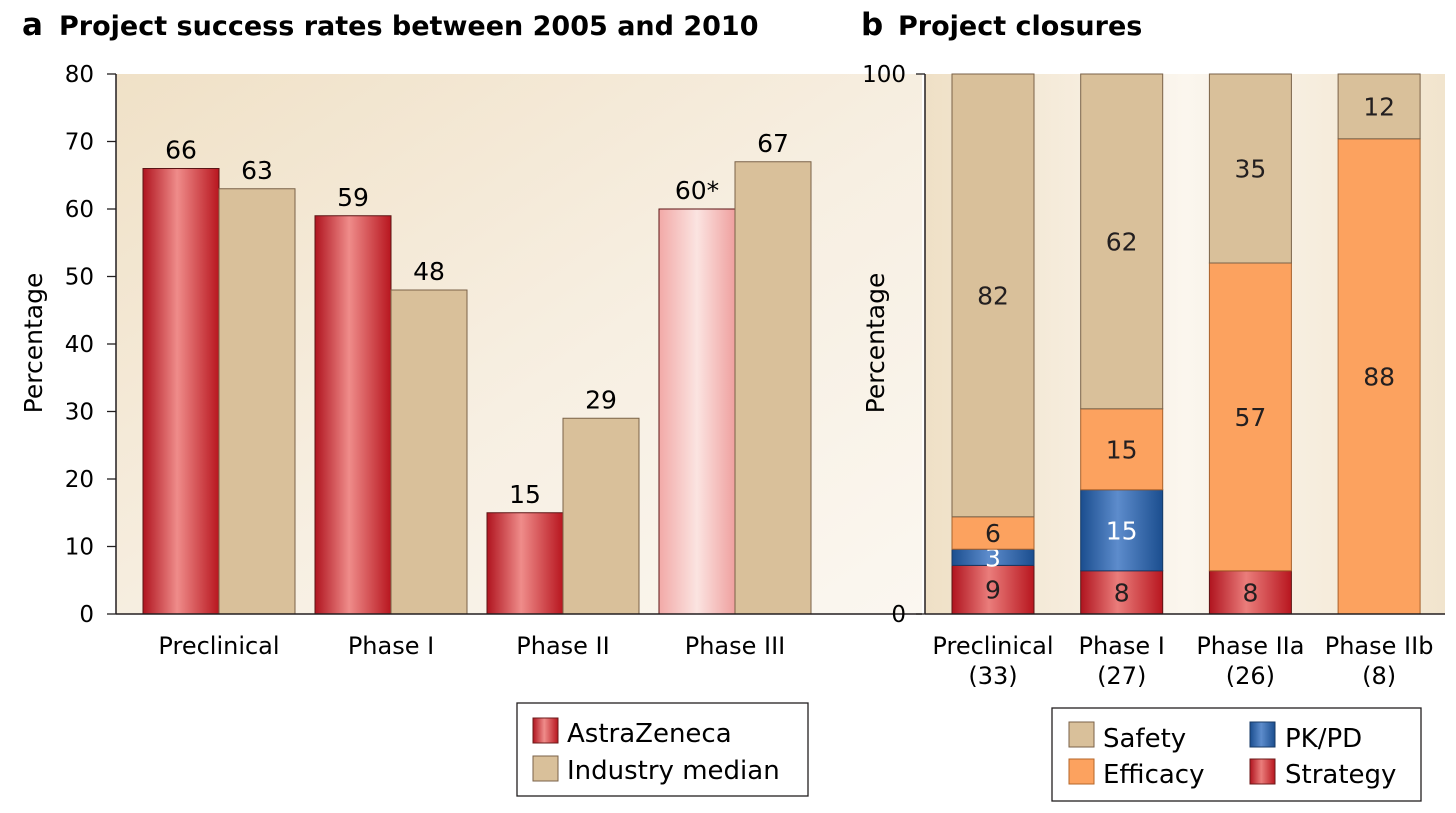  What do you see at coordinates (992, 676) in the screenshot?
I see `x-category-count: (33)` at bounding box center [992, 676].